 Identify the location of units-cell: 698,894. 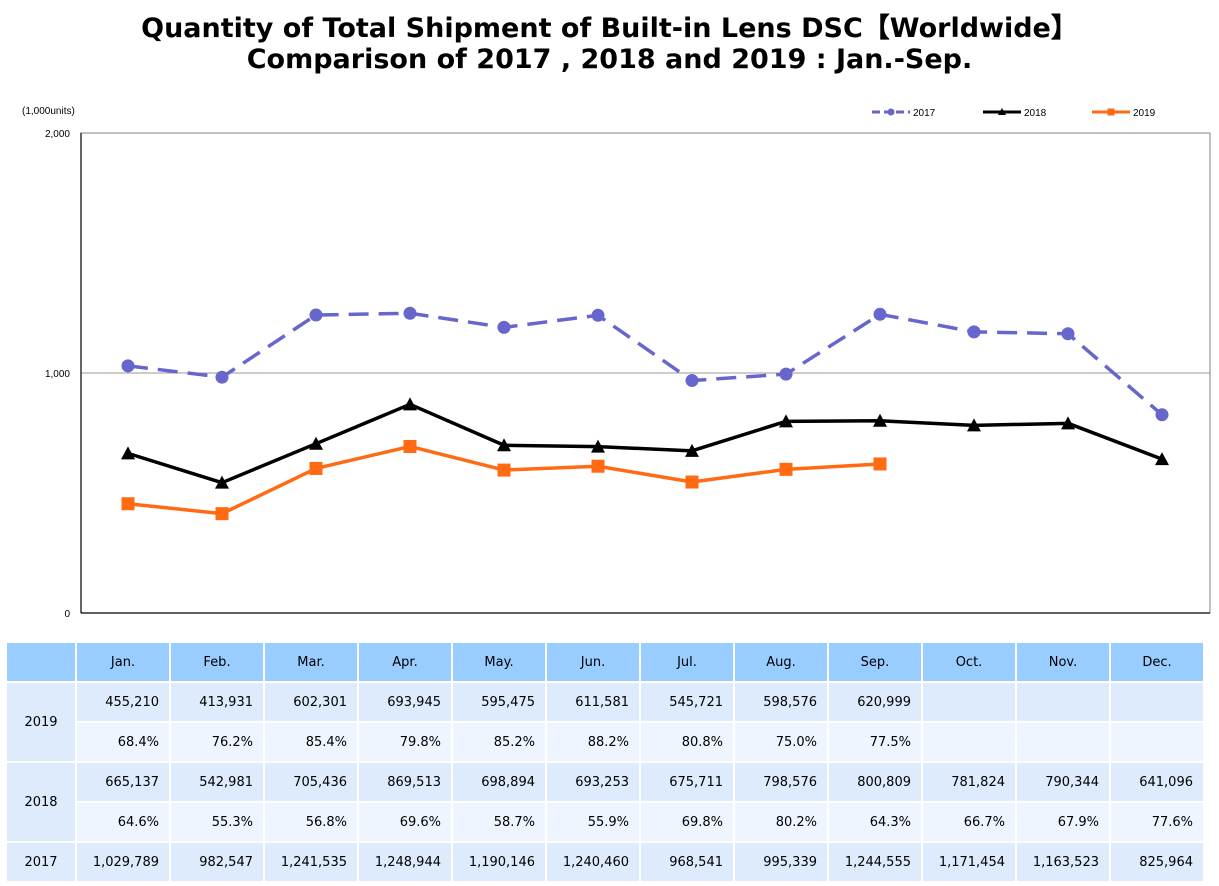
(499, 782).